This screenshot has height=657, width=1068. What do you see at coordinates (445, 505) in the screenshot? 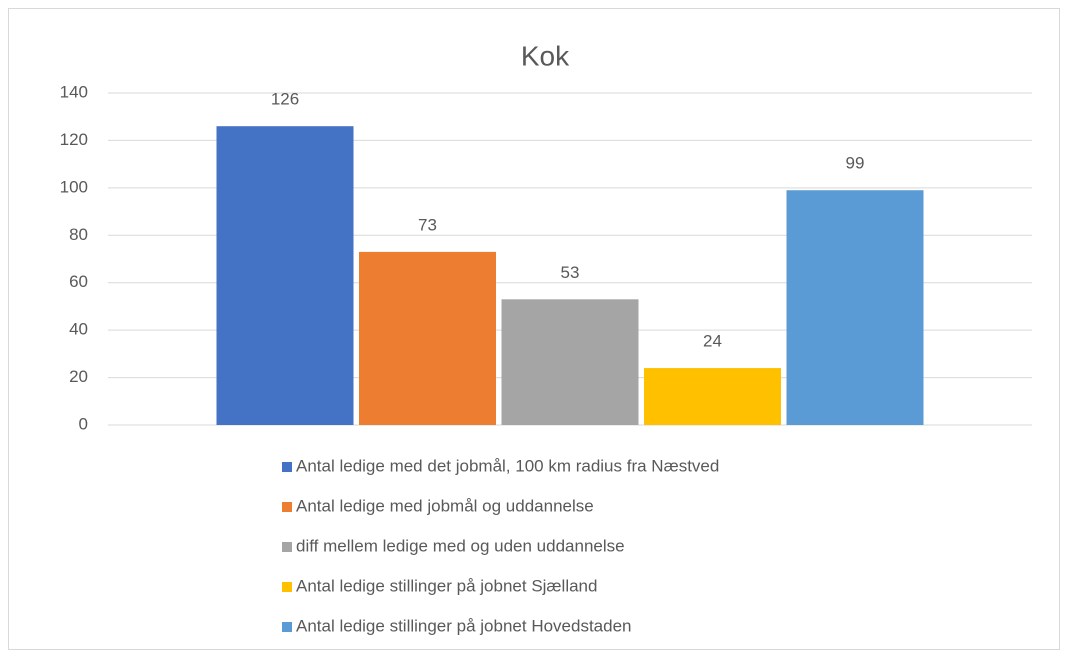
I see `legend-label: Antal ledige med jobmål og uddannelse` at bounding box center [445, 505].